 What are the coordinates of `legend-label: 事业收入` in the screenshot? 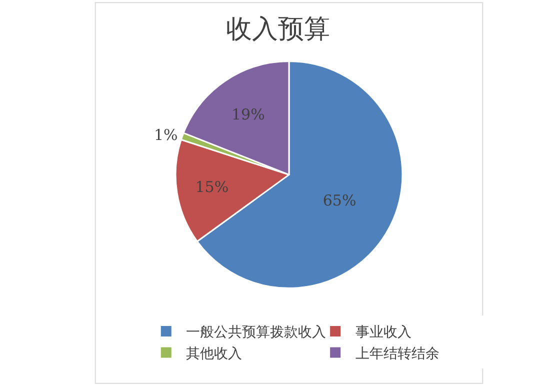 It's located at (383, 332).